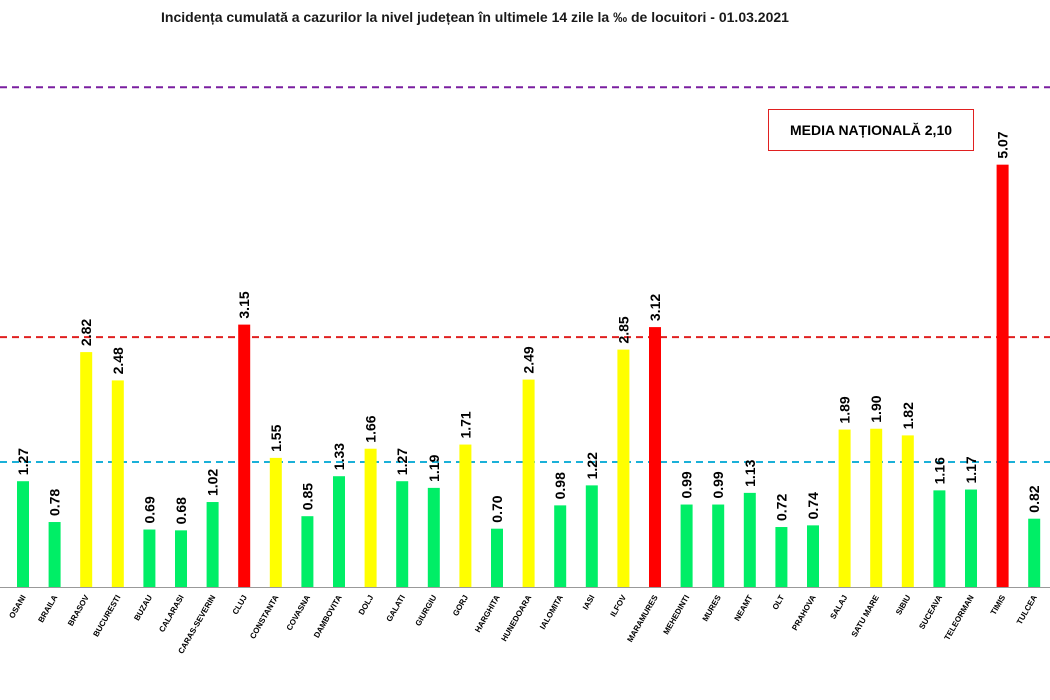  I want to click on bar-ilfov, so click(623, 468).